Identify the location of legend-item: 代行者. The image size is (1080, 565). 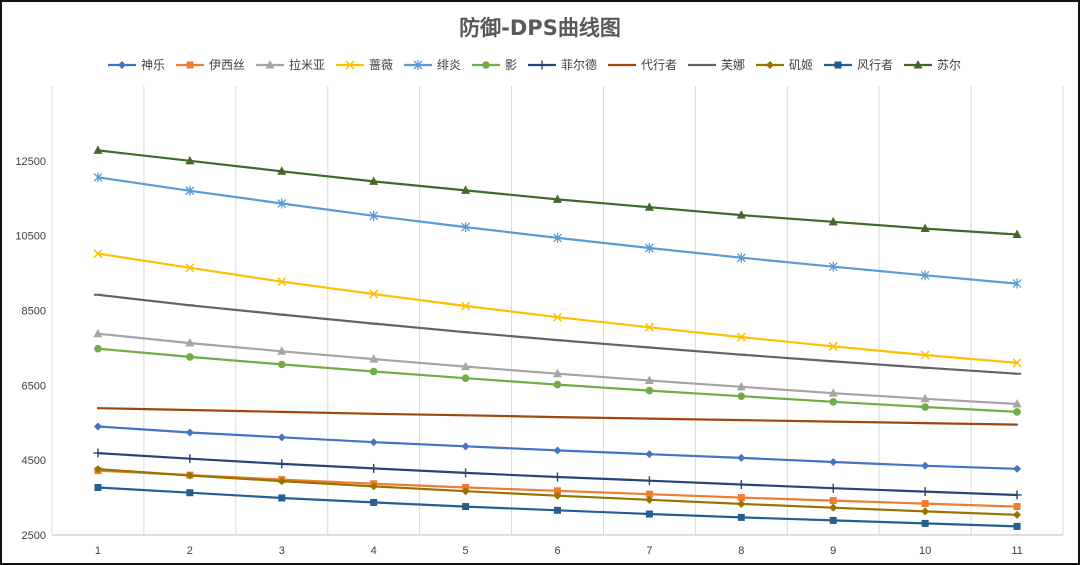
(642, 65).